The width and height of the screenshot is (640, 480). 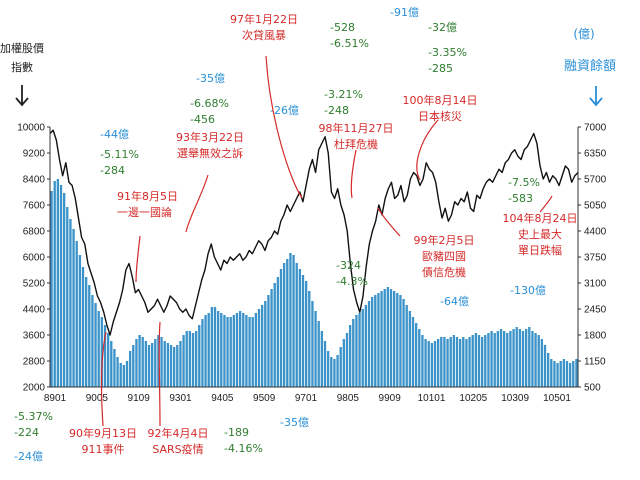 I want to click on x-tick-label: 9701, so click(x=306, y=398).